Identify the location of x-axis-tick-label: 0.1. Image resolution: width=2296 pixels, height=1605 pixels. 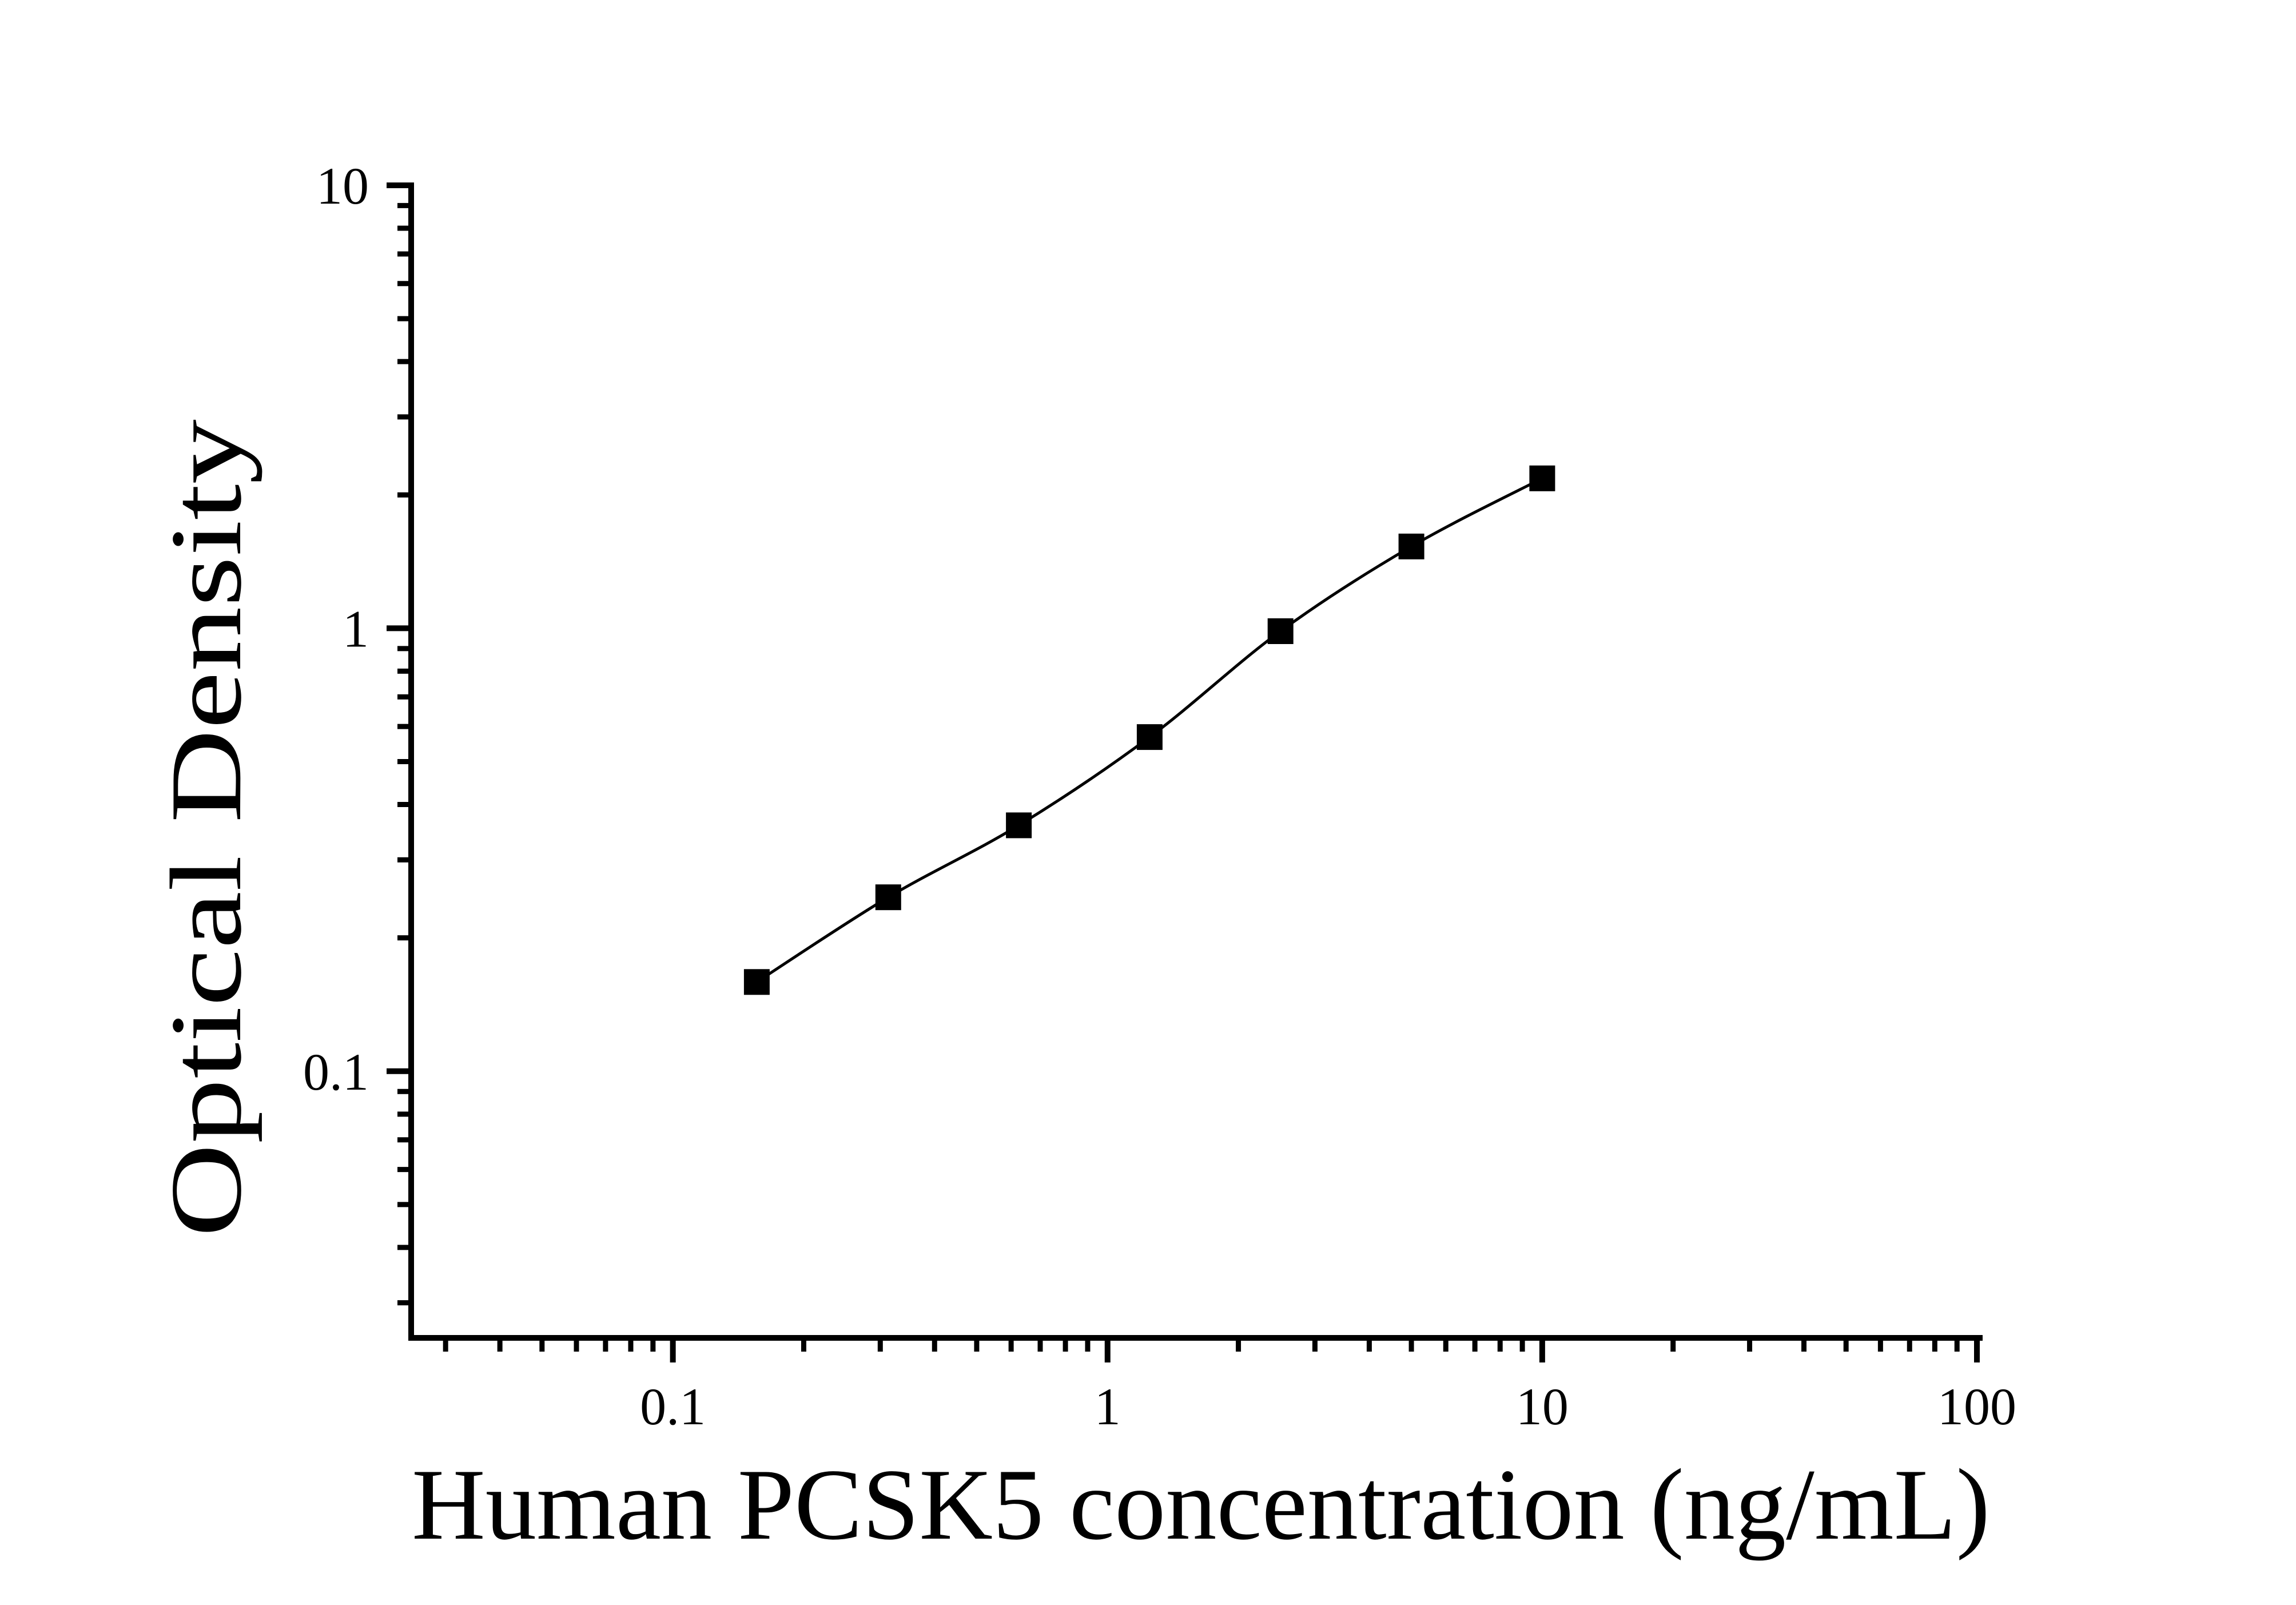
(673, 1406).